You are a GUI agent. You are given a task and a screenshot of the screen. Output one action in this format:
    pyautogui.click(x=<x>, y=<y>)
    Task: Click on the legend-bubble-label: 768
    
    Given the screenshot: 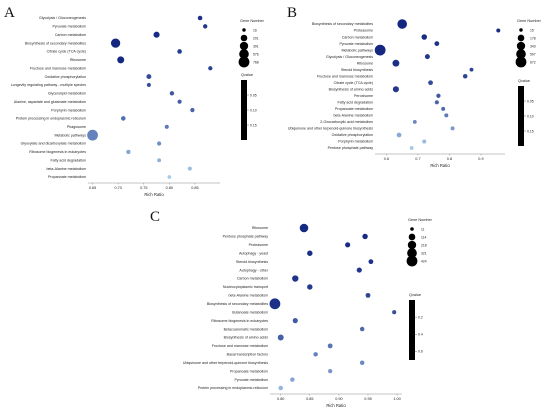 What is the action you would take?
    pyautogui.click(x=256, y=62)
    